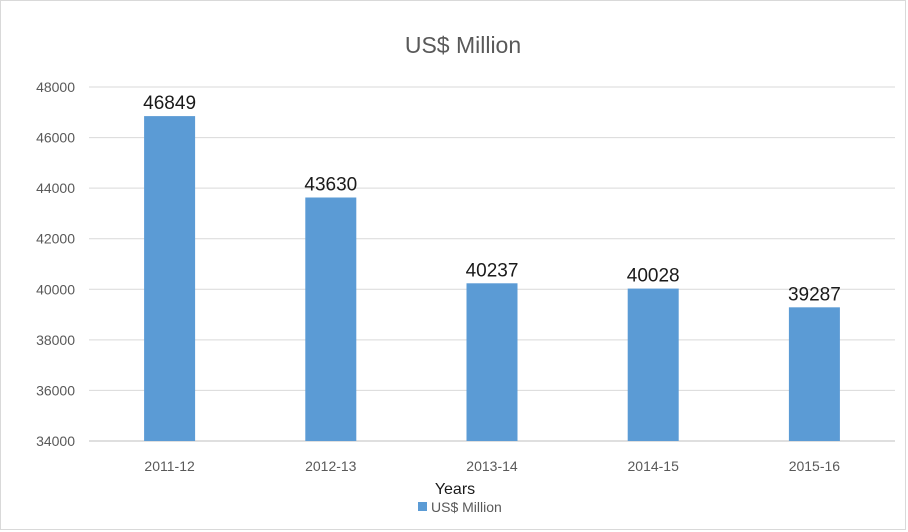  I want to click on x-tick-label: 2014-15, so click(654, 466).